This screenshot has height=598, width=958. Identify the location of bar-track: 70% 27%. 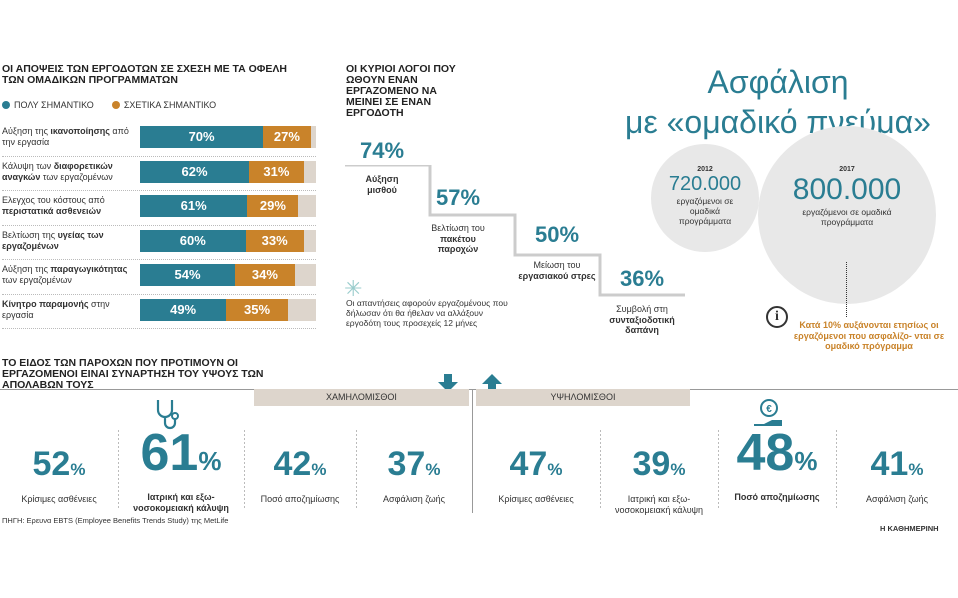
(228, 137).